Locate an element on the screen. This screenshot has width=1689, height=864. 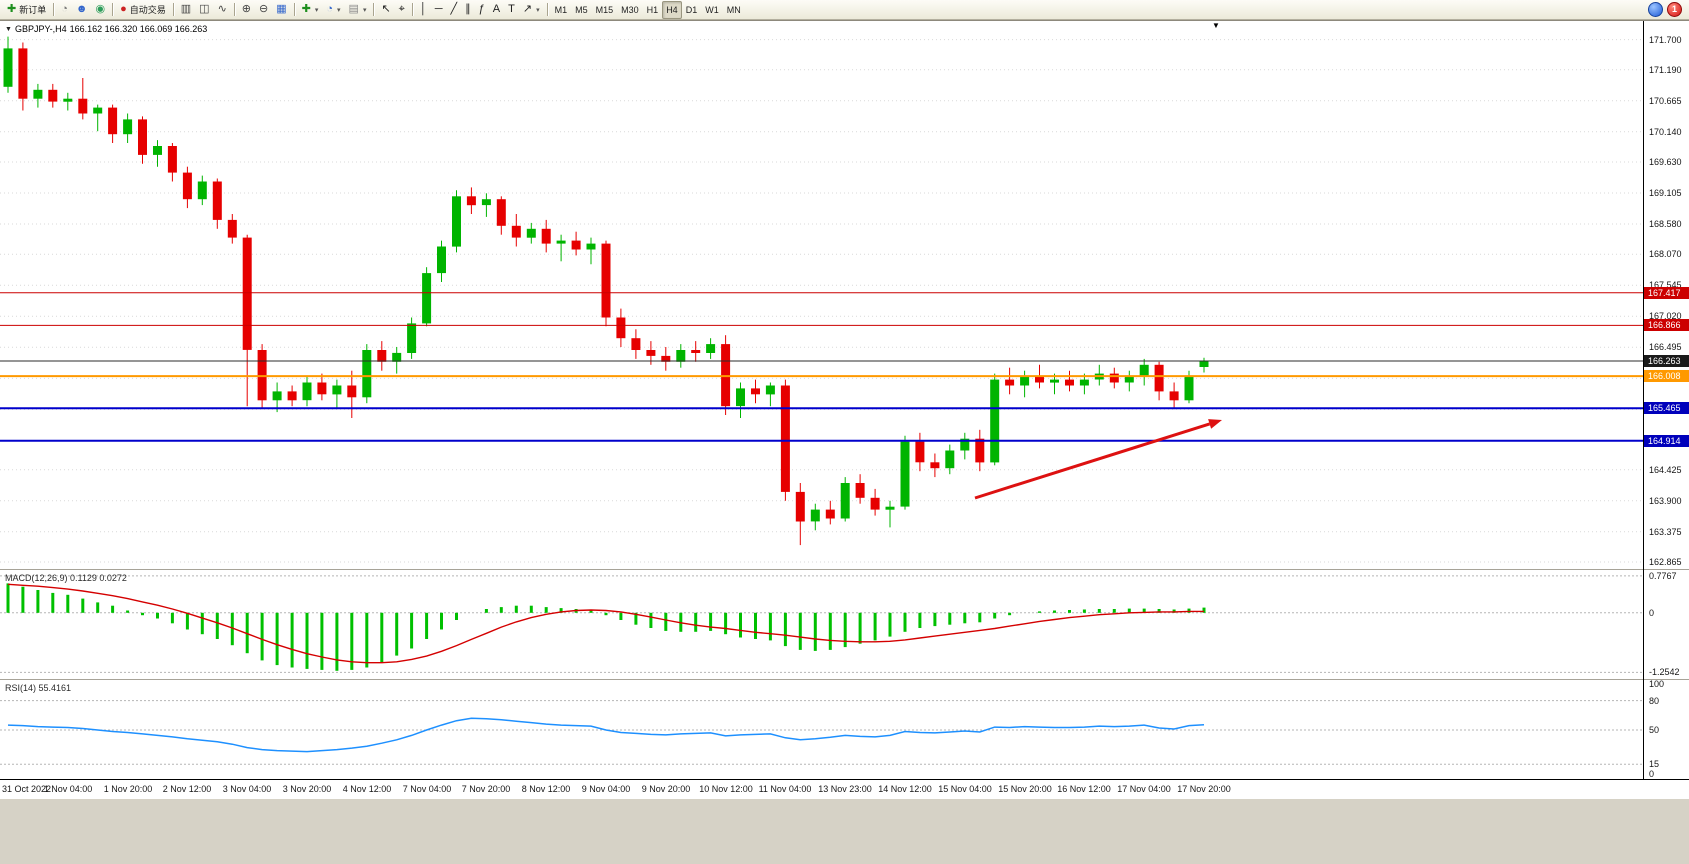
candlestick-chart-button: ◫ is located at coordinates (204, 10).